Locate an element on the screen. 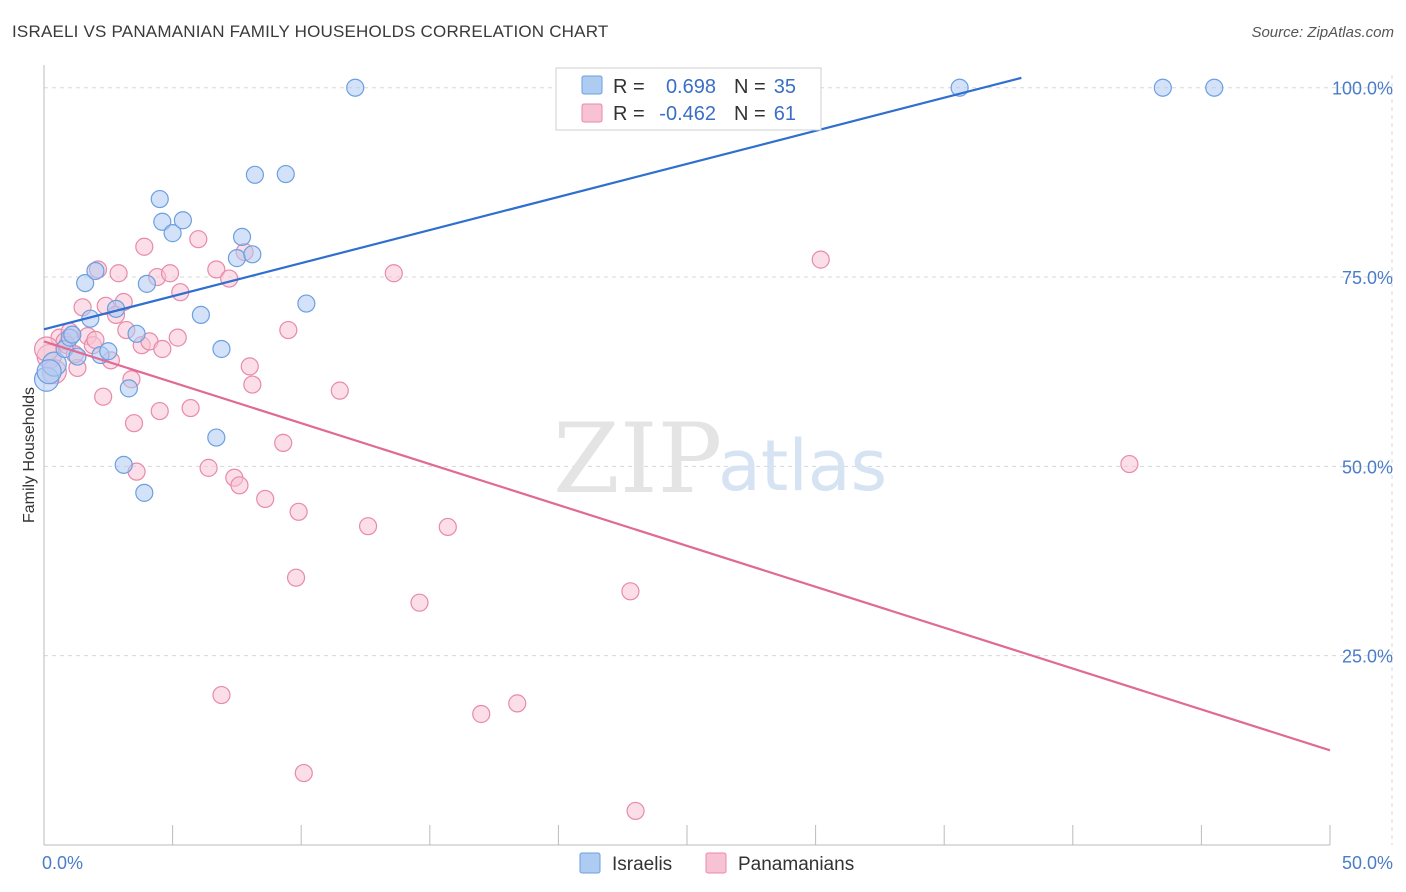 The image size is (1406, 892). legend-swatch-israelis is located at coordinates (592, 85).